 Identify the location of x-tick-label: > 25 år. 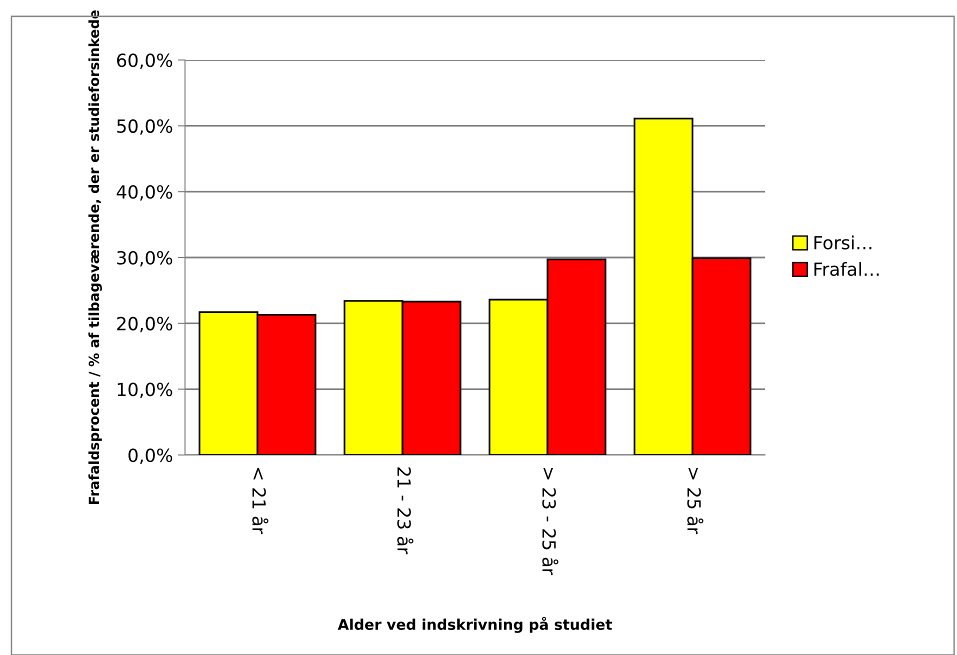
(695, 501).